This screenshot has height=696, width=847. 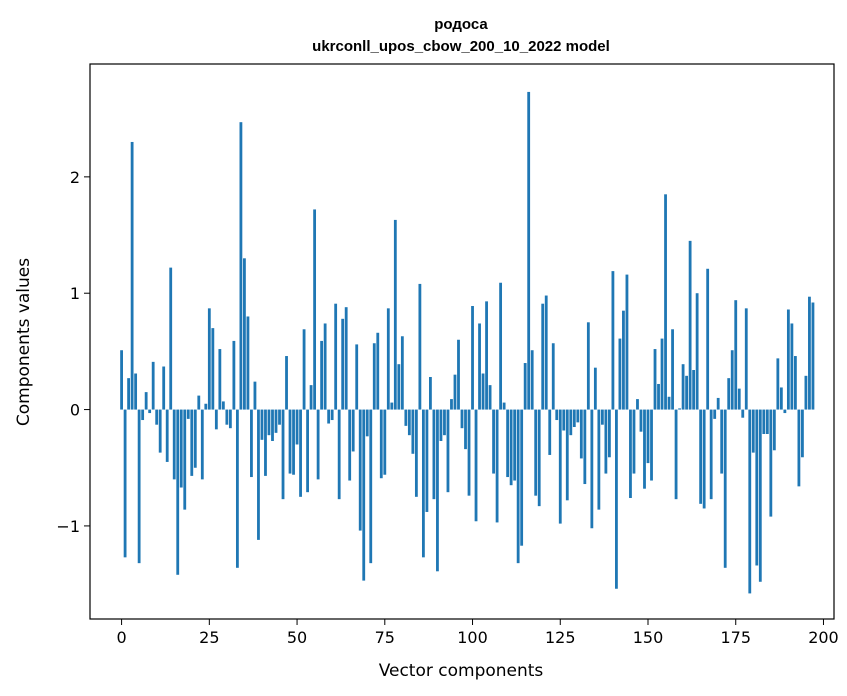 What do you see at coordinates (75, 177) in the screenshot?
I see `y-tick-label: 2` at bounding box center [75, 177].